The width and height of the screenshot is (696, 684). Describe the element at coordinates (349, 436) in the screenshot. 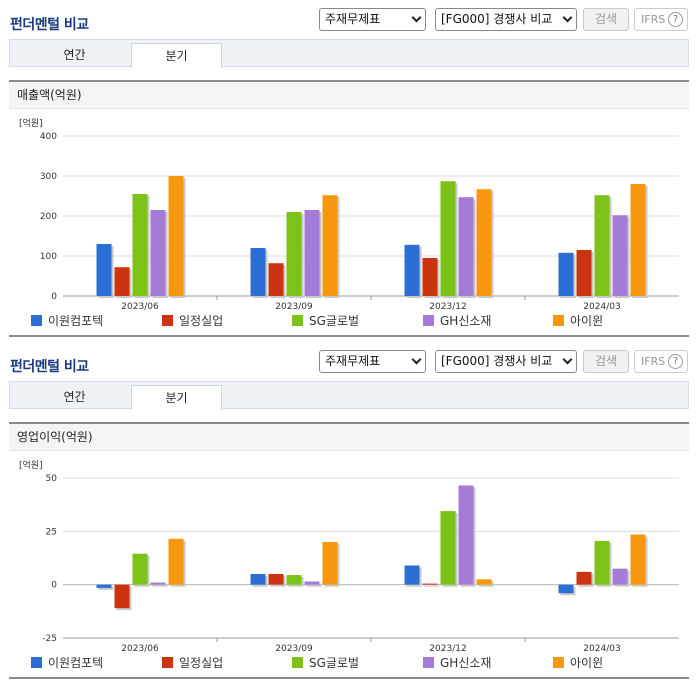

I see `section-title: 영업이익(억원)` at that location.